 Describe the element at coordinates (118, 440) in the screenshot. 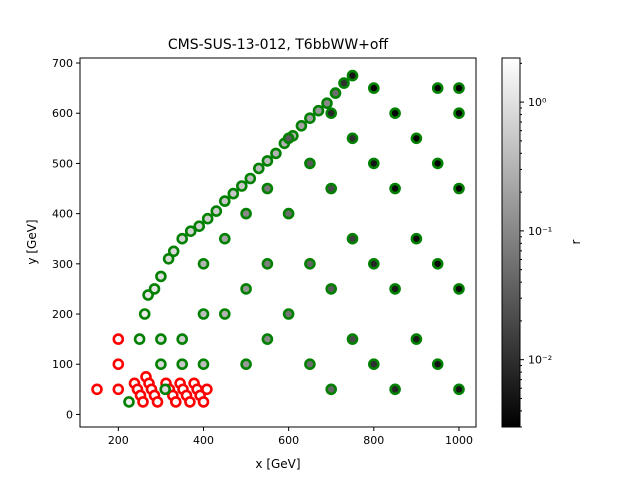

I see `x-tick-label: 200` at that location.